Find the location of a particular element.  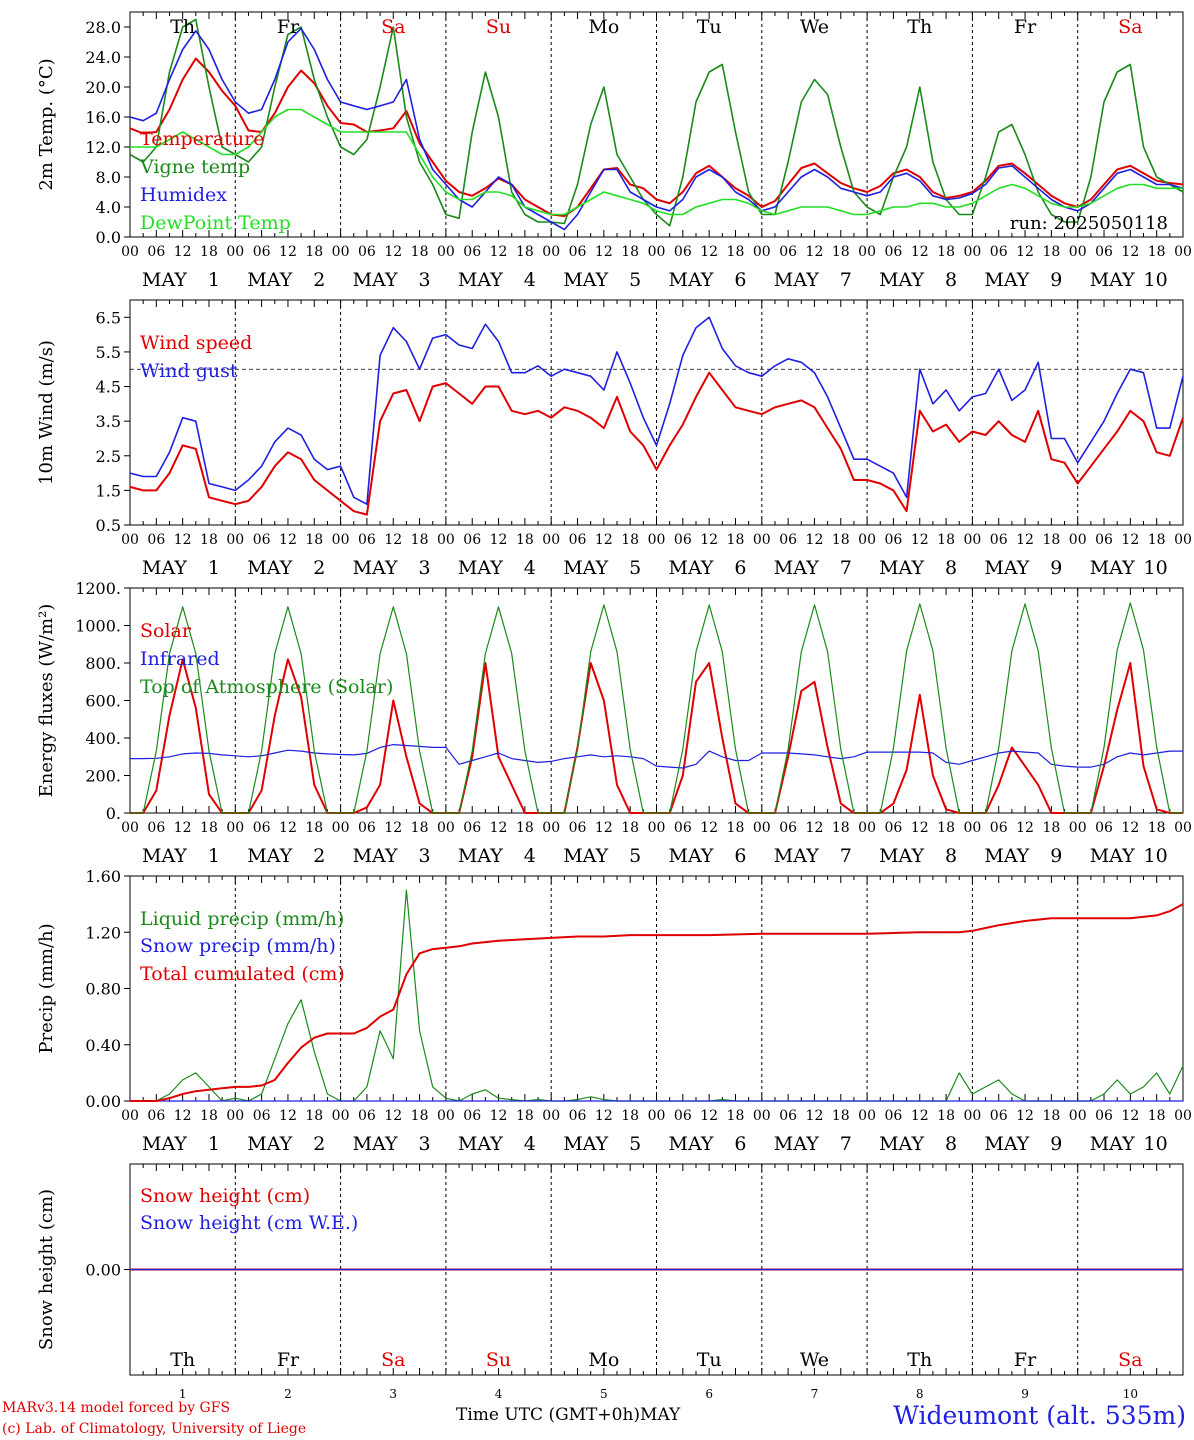

wind-legend-item: Wind gust is located at coordinates (189, 371).